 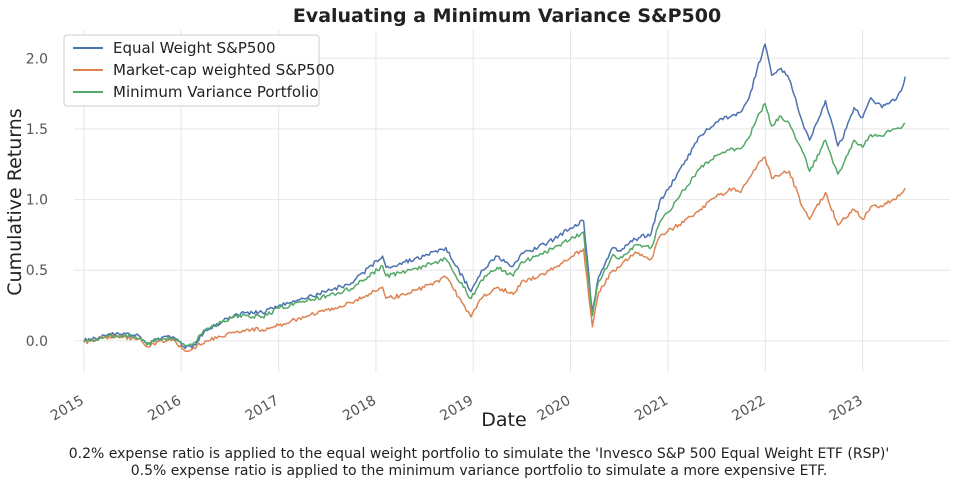 What do you see at coordinates (846, 409) in the screenshot?
I see `x-tick-label: 2023` at bounding box center [846, 409].